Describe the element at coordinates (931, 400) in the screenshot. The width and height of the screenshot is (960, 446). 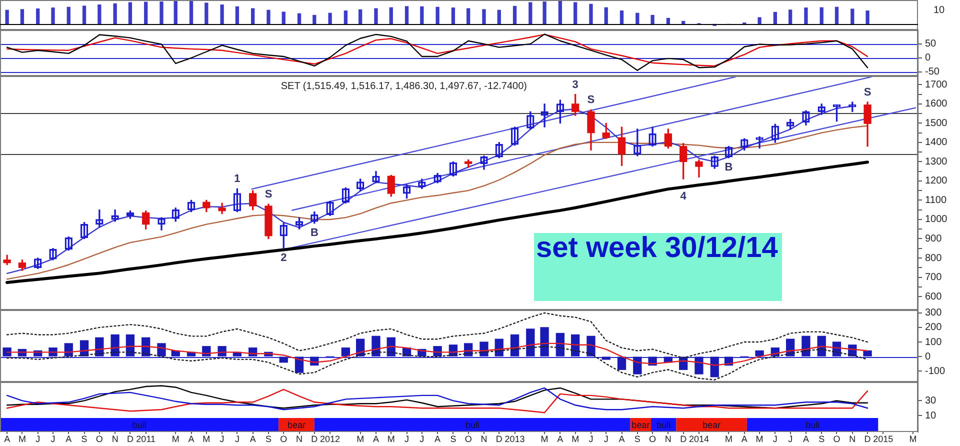
I see `y-tick-label: 30` at that location.